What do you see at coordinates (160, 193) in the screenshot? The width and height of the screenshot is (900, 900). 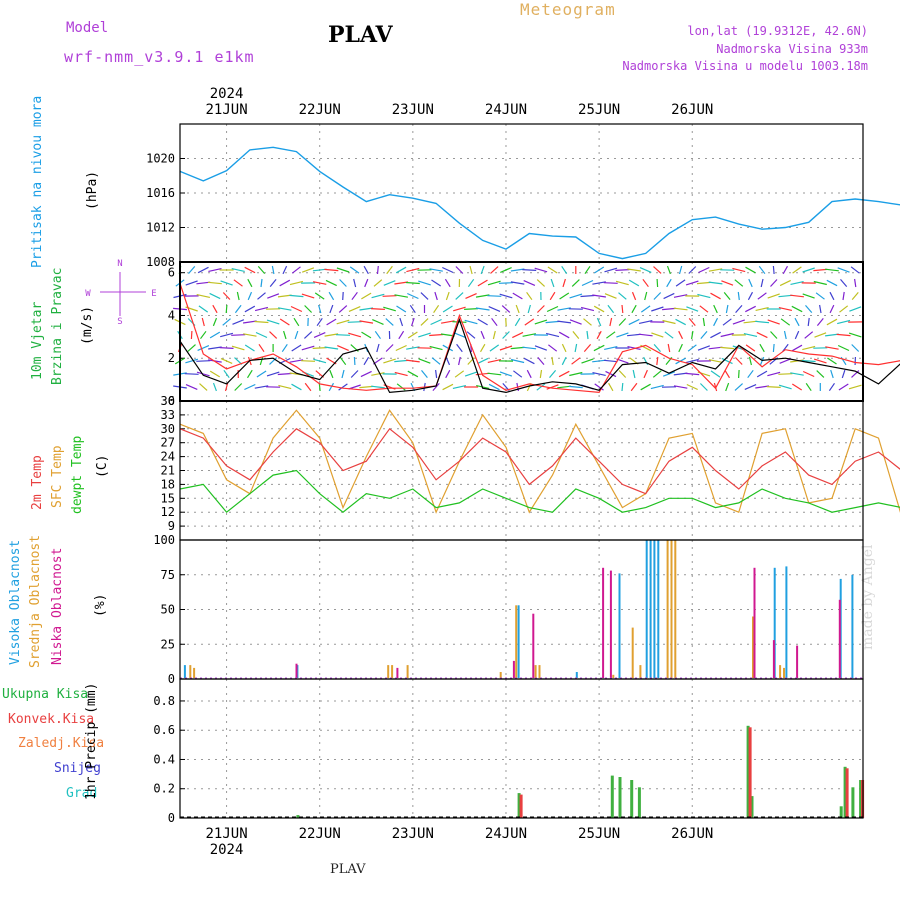 I see `y-tick-label: 1016` at bounding box center [160, 193].